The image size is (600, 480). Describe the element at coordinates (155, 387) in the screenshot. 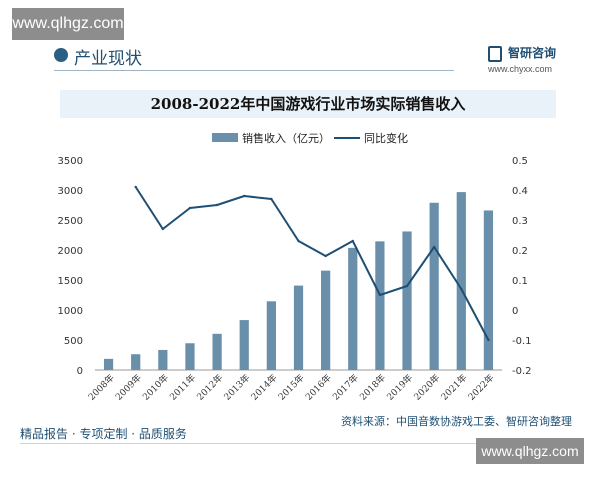

I see `x-tick-label: 2010年` at that location.